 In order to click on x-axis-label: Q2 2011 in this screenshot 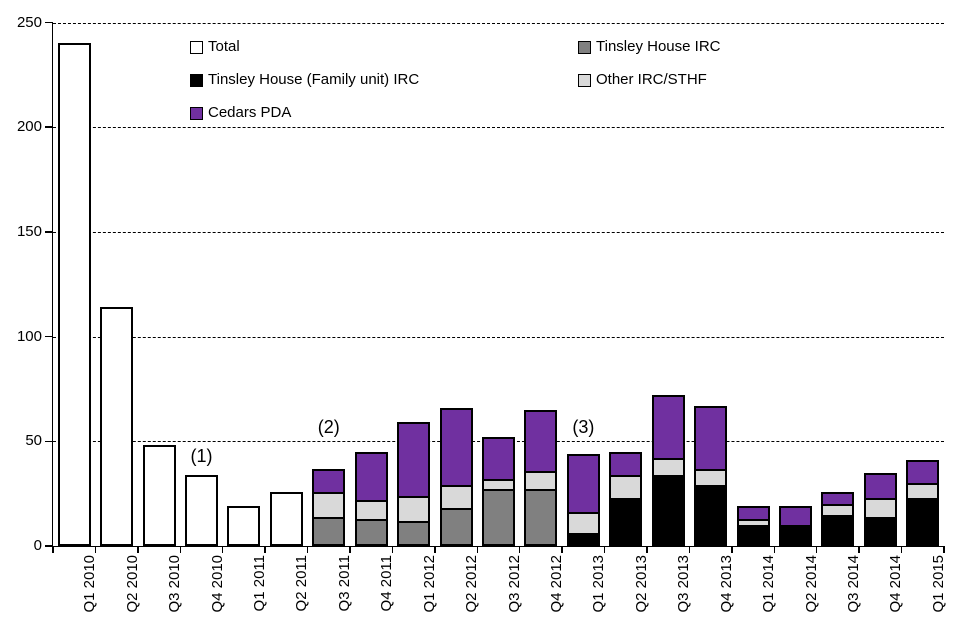, I will do `click(302, 583)`.